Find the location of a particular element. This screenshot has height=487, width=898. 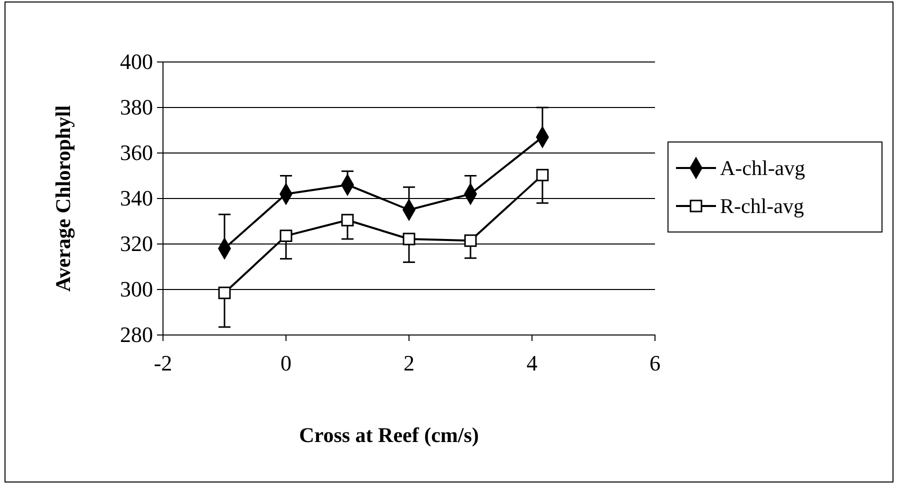

y-tick-label: 300 is located at coordinates (136, 289).